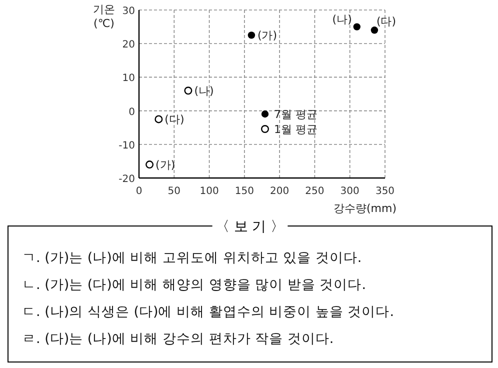 Image resolution: width=498 pixels, height=368 pixels. Describe the element at coordinates (194, 285) in the screenshot. I see `text: ㄴ. (가)는 (다)에 비해 해양의 영향을 많이 받을 것이다.` at that location.